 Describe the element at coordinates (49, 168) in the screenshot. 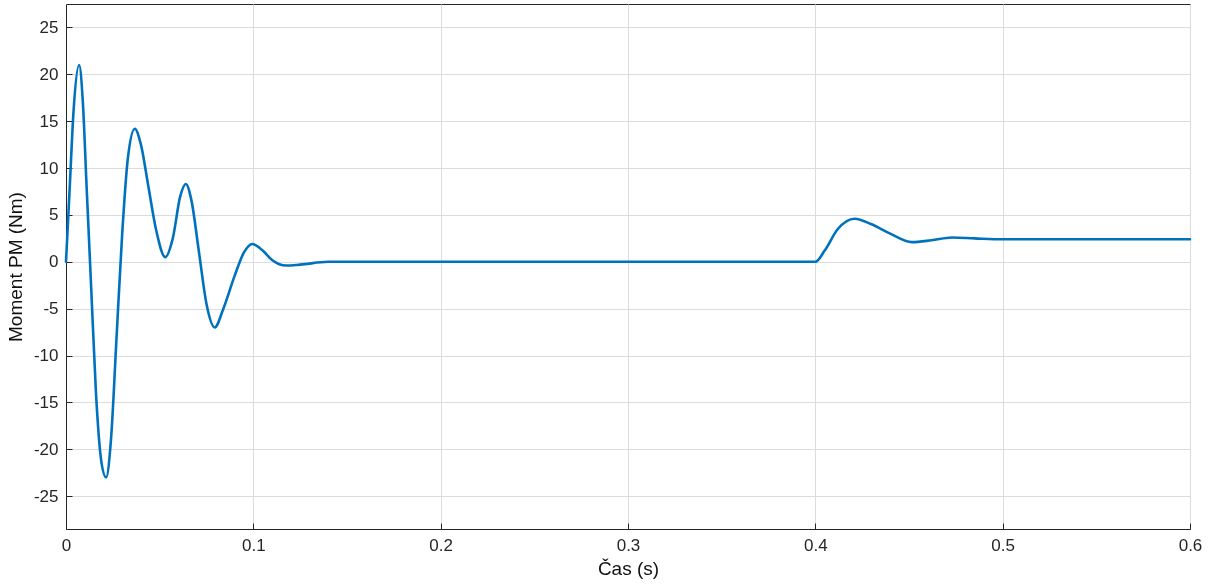

I see `y-tick-label: 10` at that location.